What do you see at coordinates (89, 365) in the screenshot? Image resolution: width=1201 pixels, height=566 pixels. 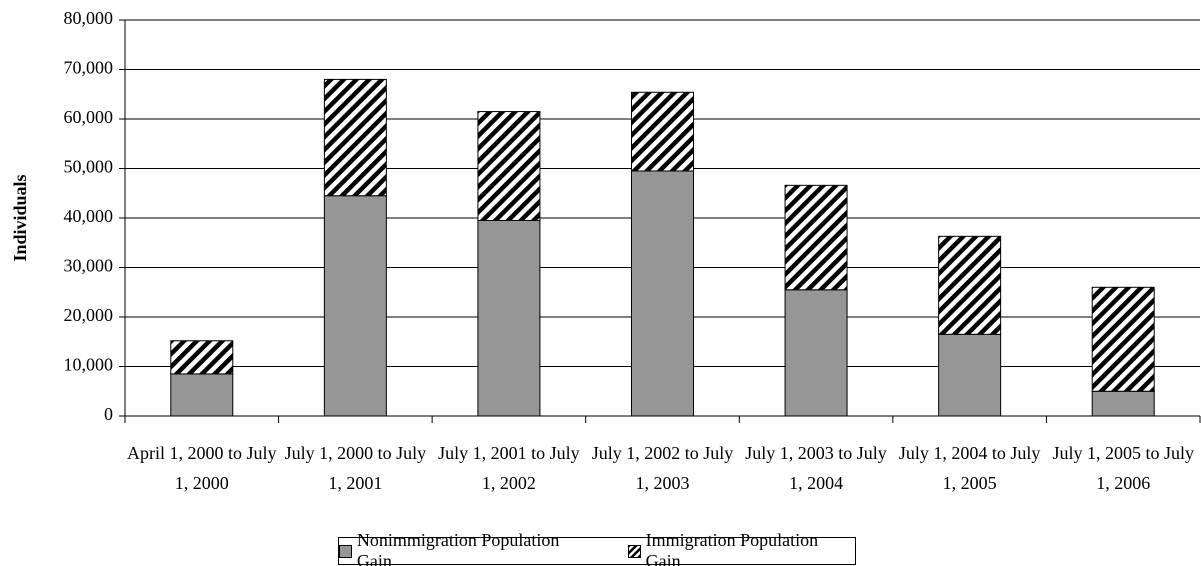 I see `y-tick-label: 10,000` at bounding box center [89, 365].